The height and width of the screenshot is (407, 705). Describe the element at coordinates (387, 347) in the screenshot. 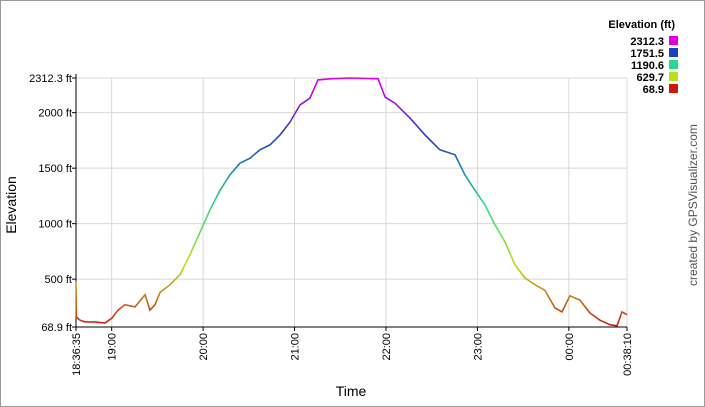

I see `x-tick-label: 22:00` at that location.